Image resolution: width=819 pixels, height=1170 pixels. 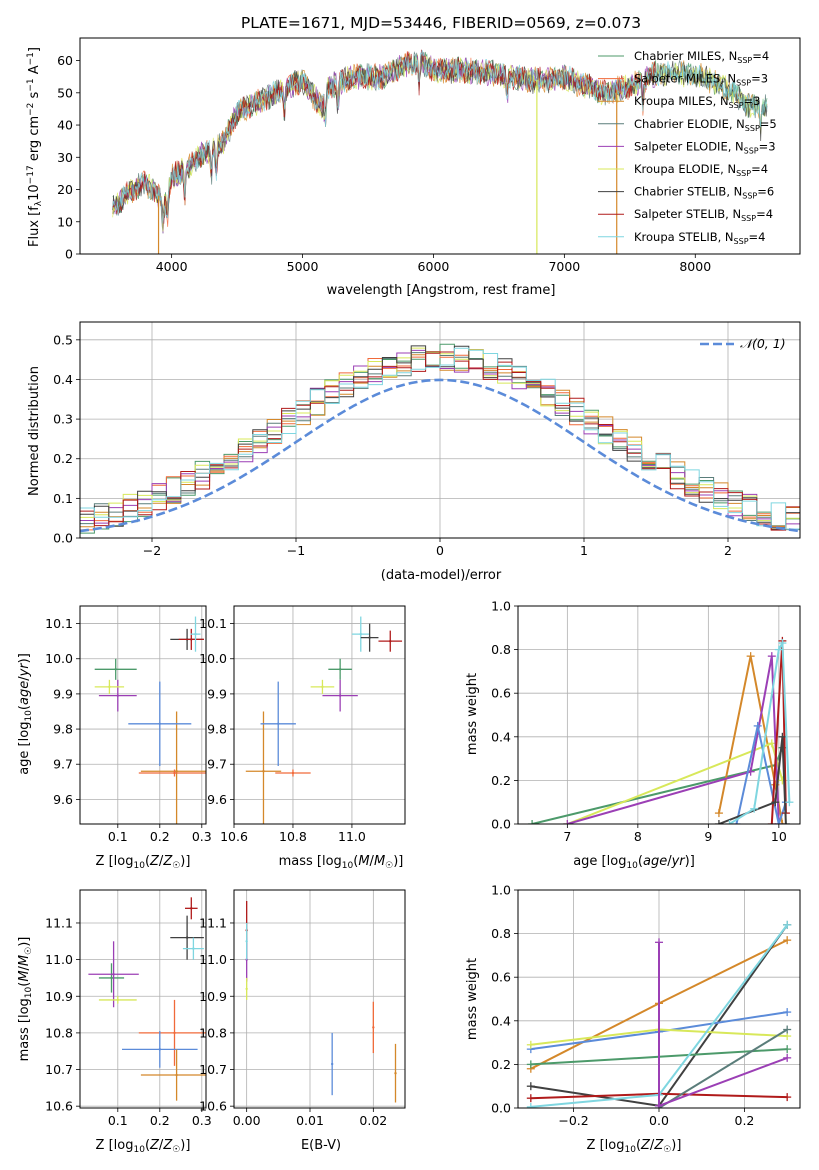 What do you see at coordinates (63, 498) in the screenshot?
I see `y-tick-label: 0.1` at bounding box center [63, 498].